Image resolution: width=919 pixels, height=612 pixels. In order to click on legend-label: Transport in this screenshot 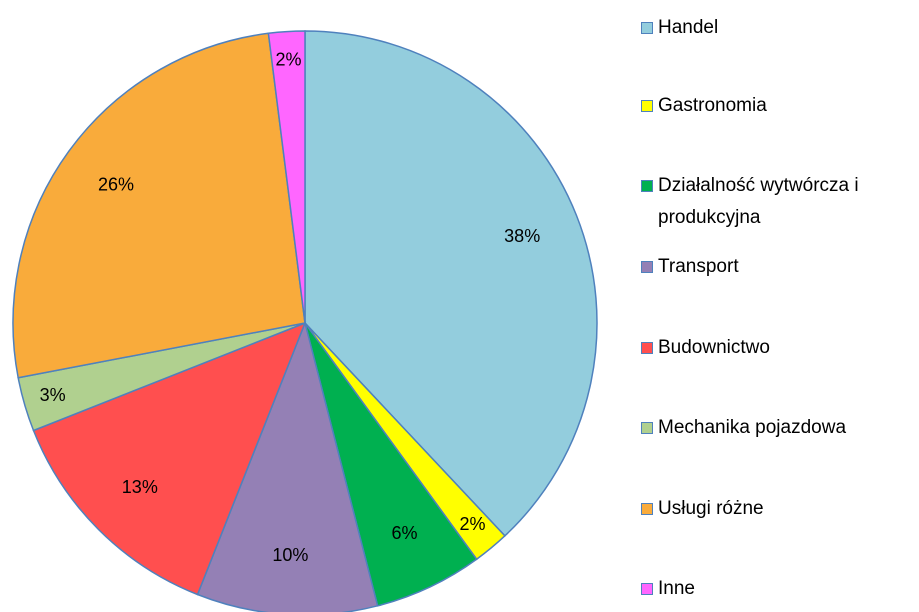, I will do `click(698, 266)`.